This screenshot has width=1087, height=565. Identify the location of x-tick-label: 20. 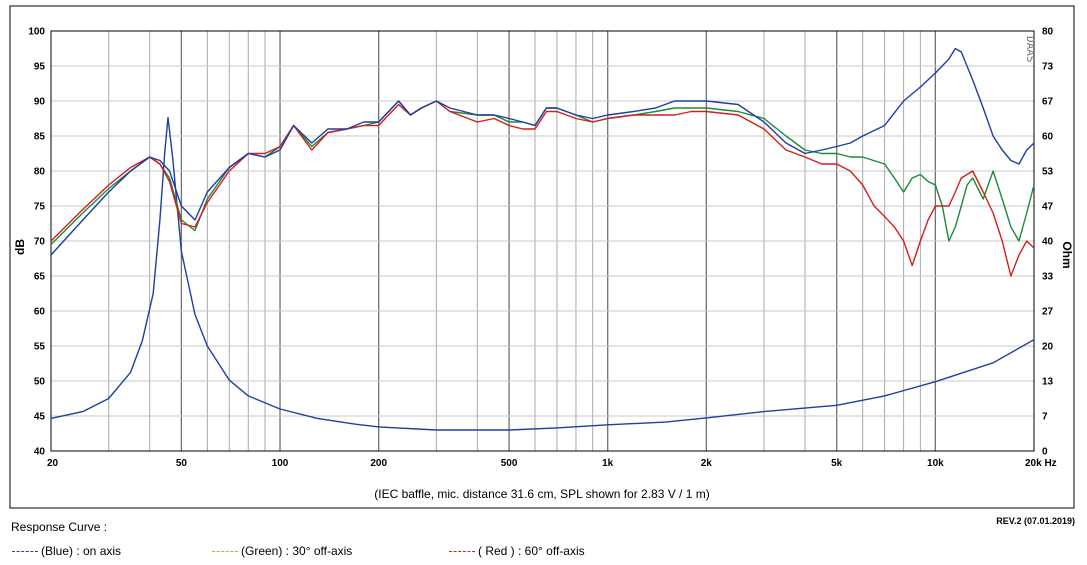
(53, 463).